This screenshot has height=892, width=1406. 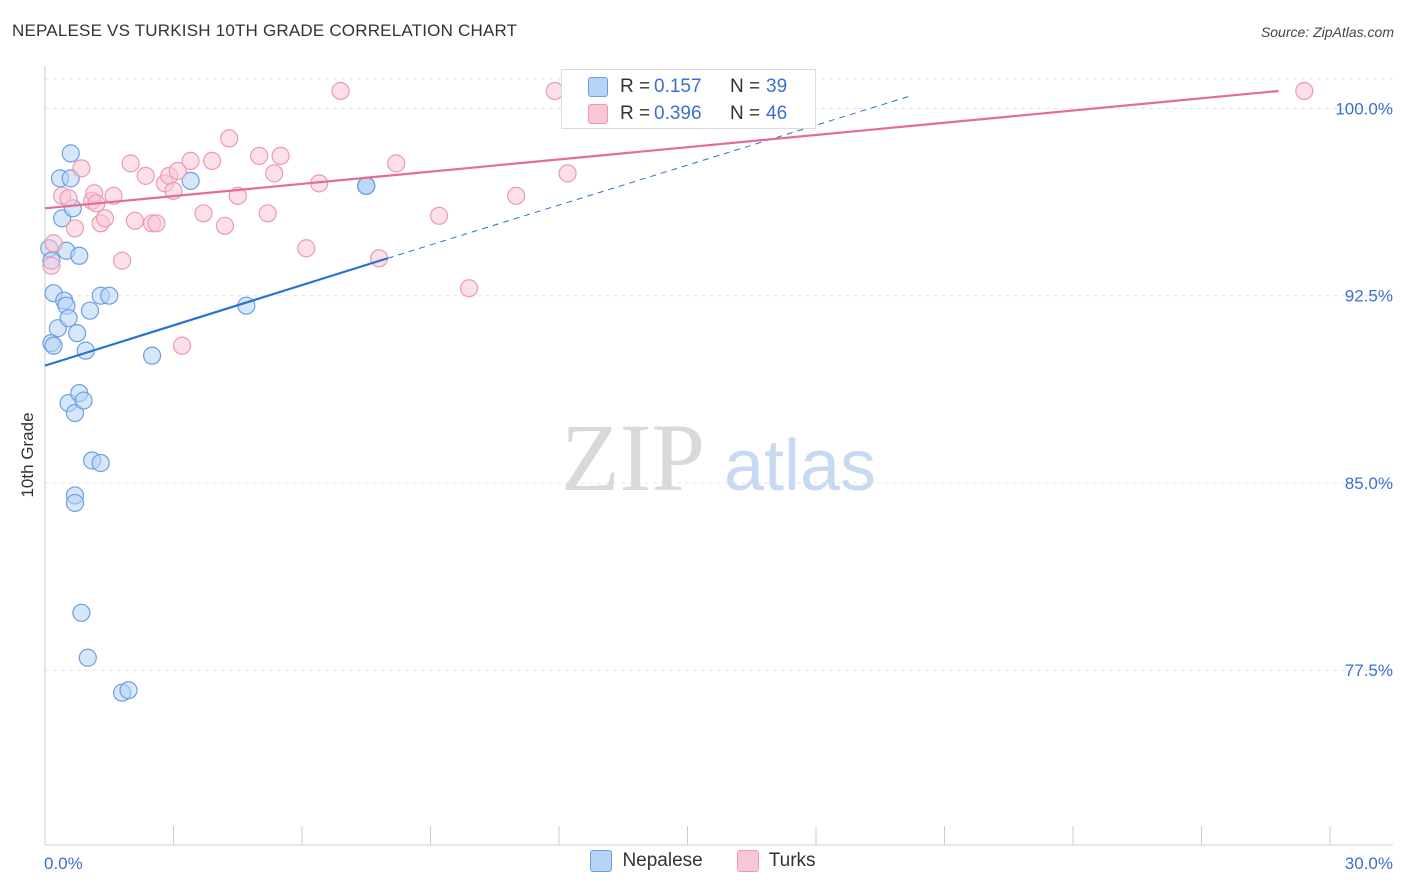 I want to click on nepalese-trend-extension, so click(x=649, y=177).